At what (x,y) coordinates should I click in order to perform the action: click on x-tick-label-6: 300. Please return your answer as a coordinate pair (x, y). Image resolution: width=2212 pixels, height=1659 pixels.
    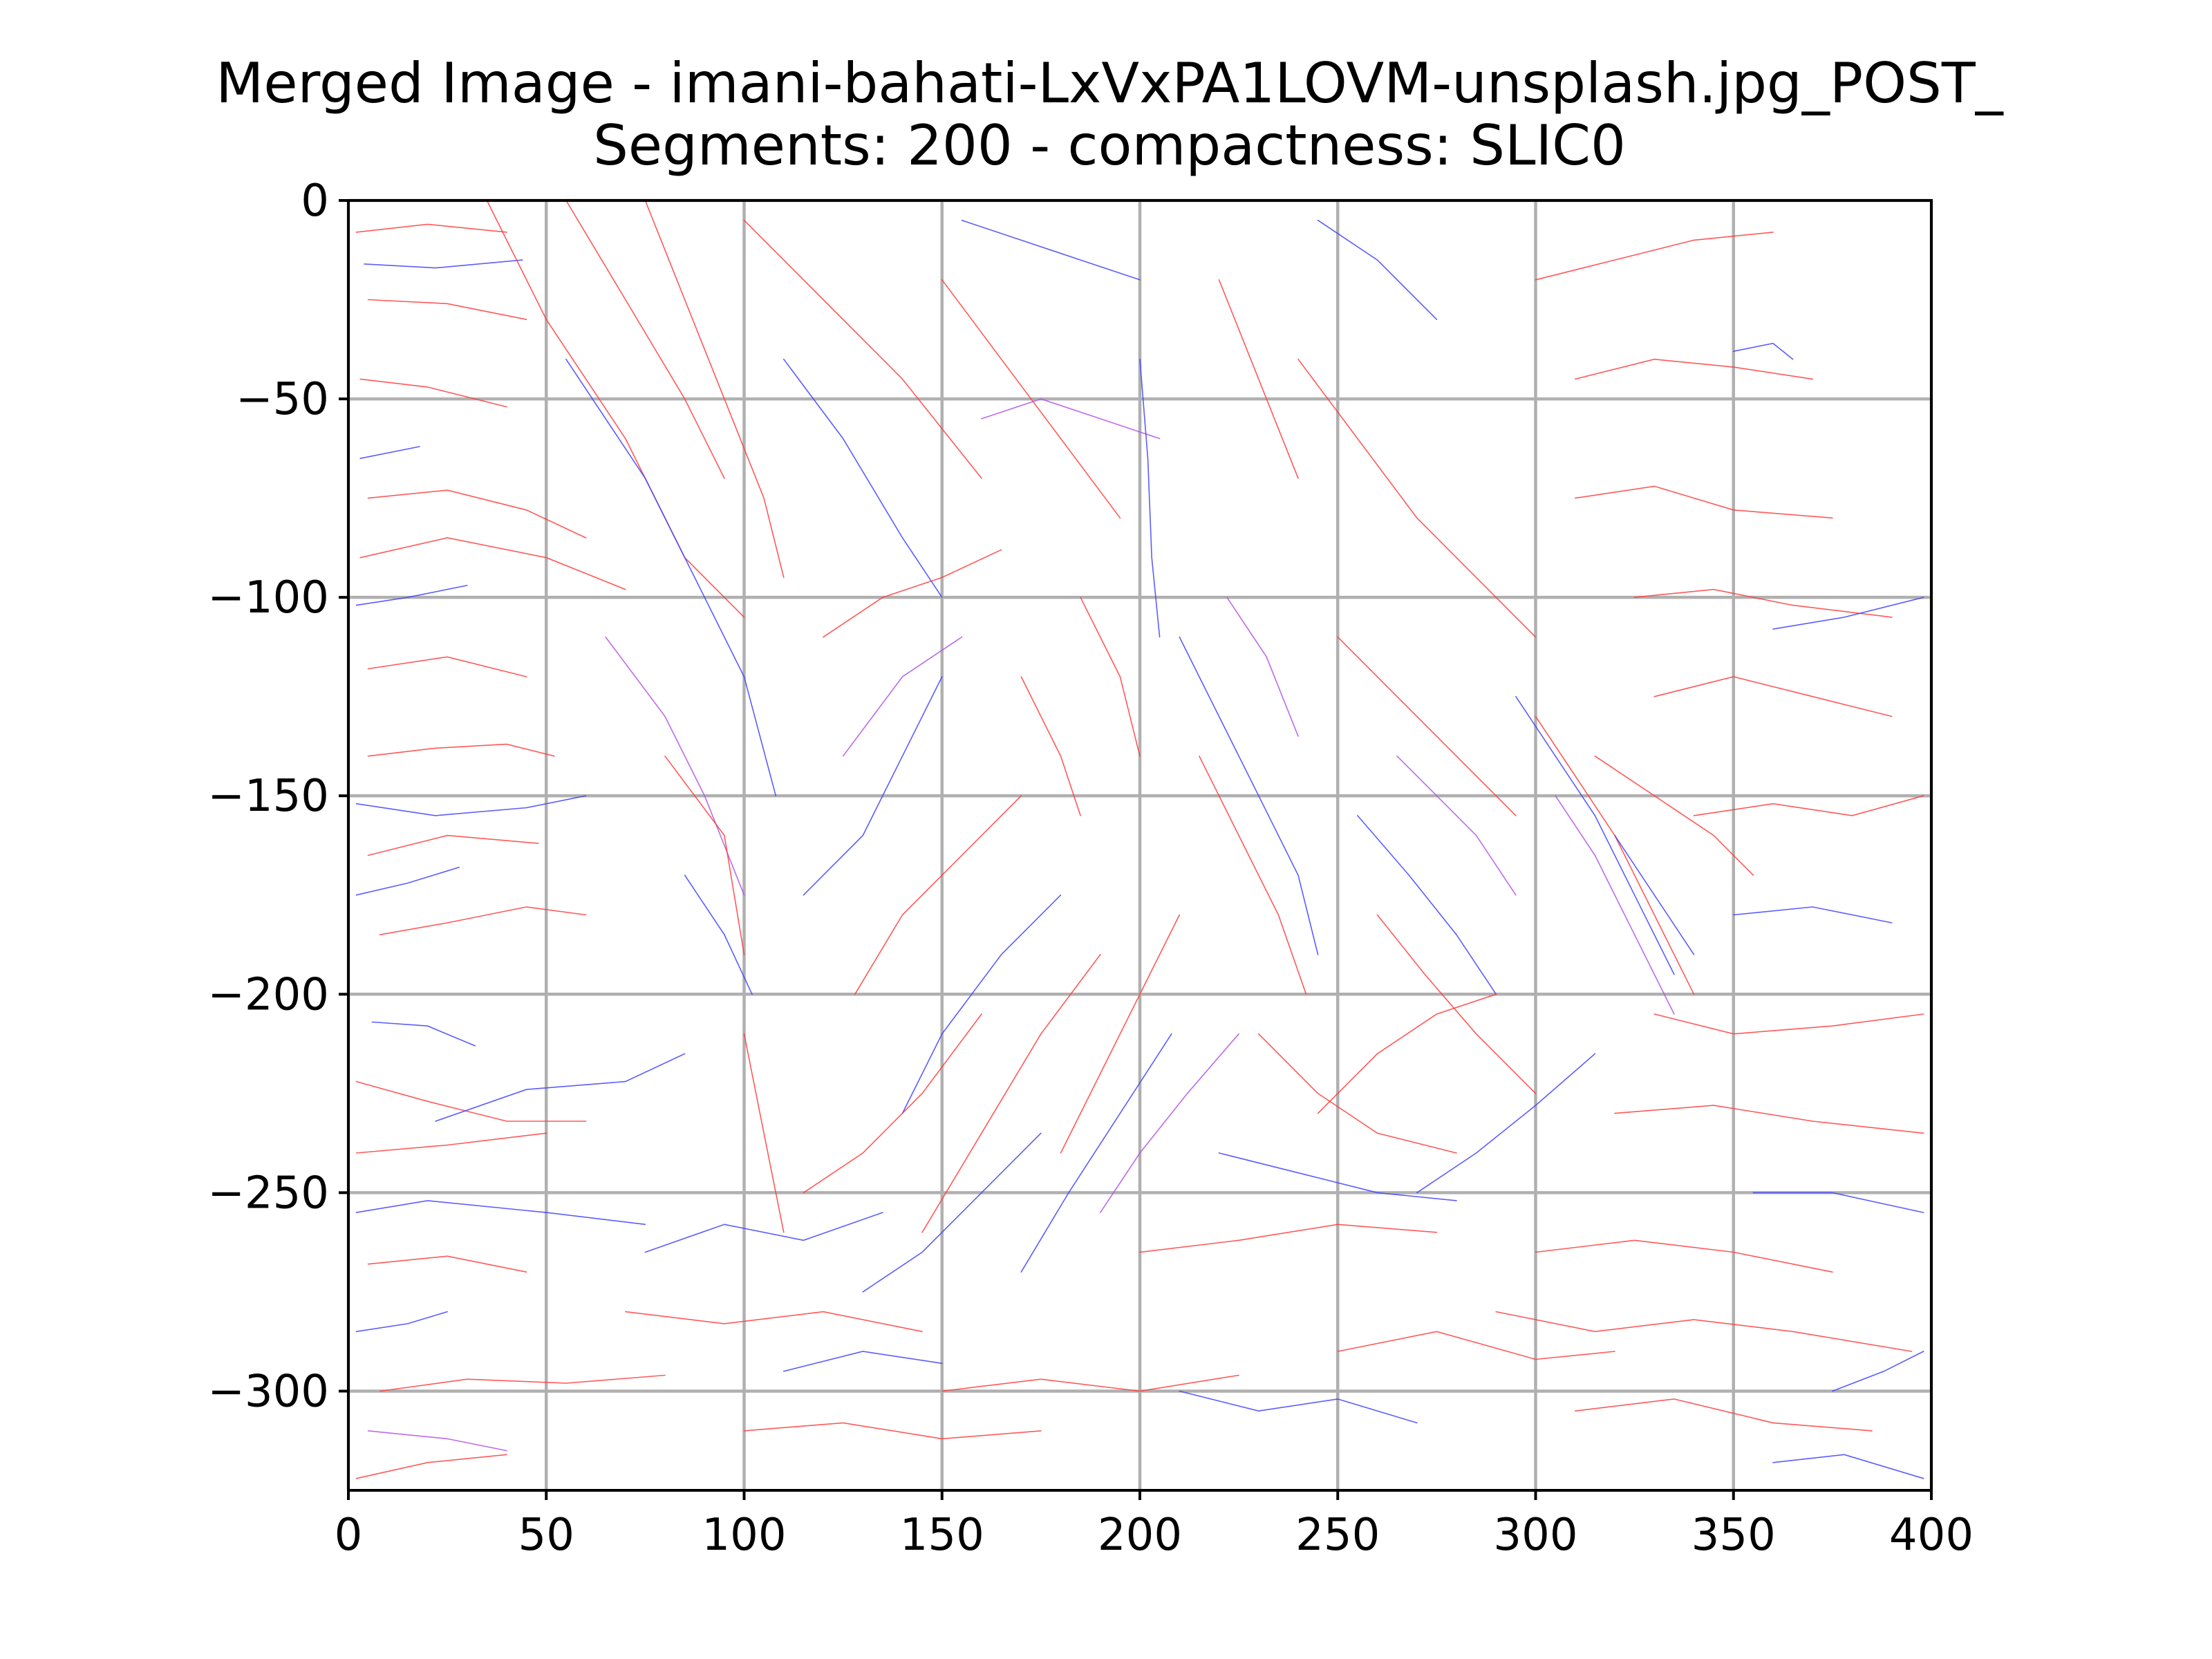
    Looking at the image, I should click on (1535, 1535).